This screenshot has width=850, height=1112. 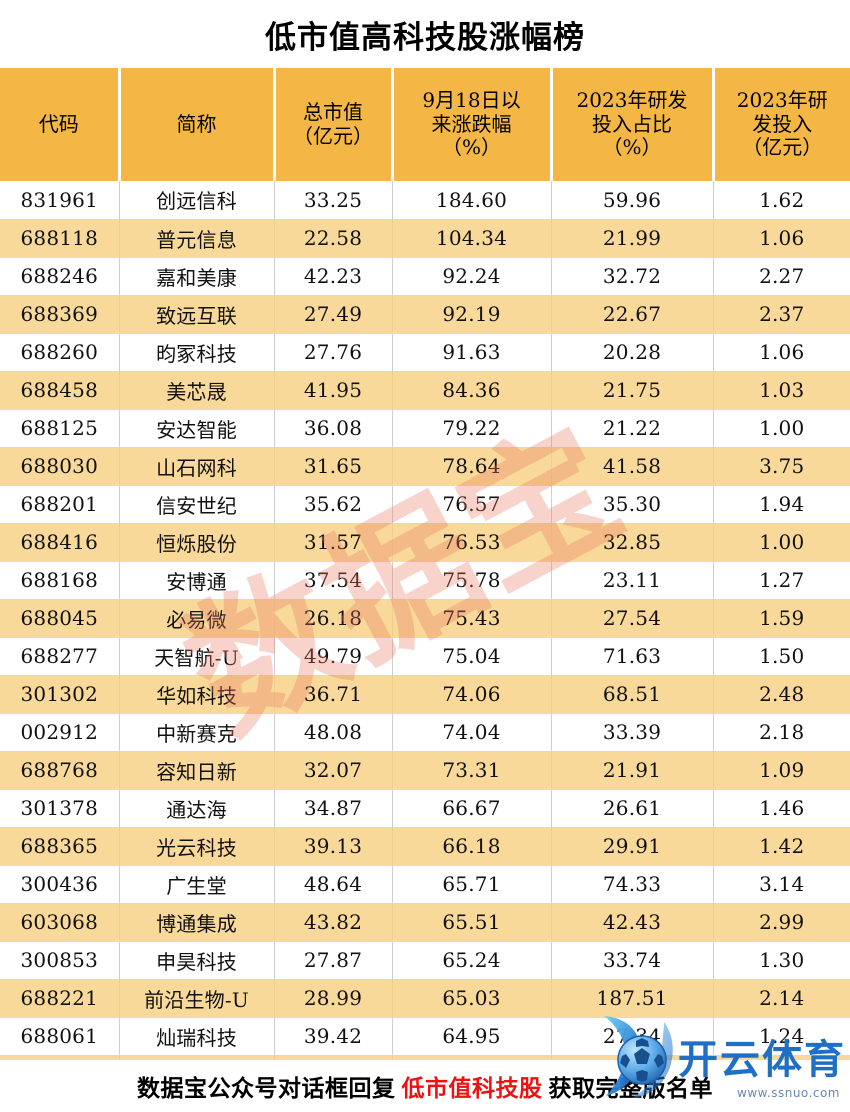 What do you see at coordinates (197, 542) in the screenshot?
I see `cell-short-name: 恒烁股份` at bounding box center [197, 542].